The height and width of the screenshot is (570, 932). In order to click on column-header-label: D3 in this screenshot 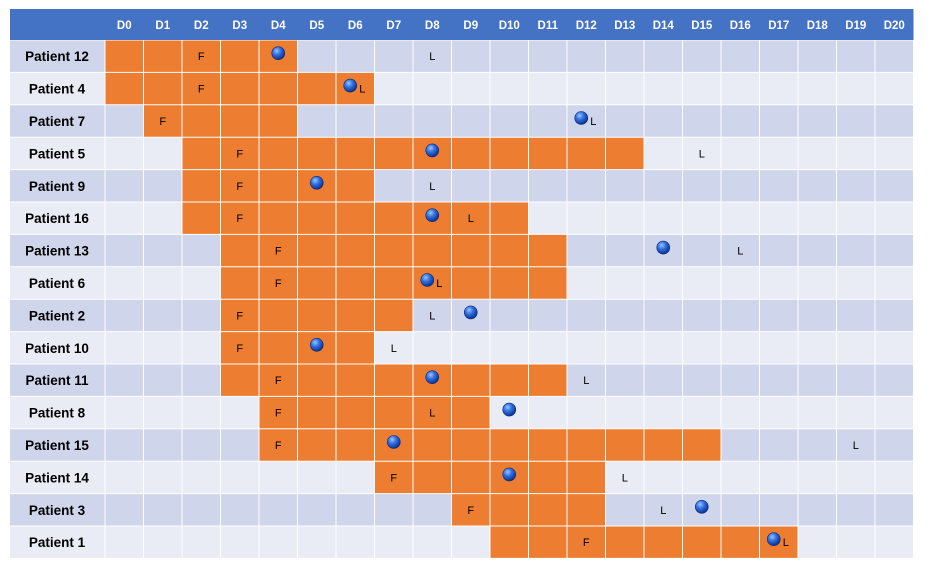, I will do `click(239, 26)`.